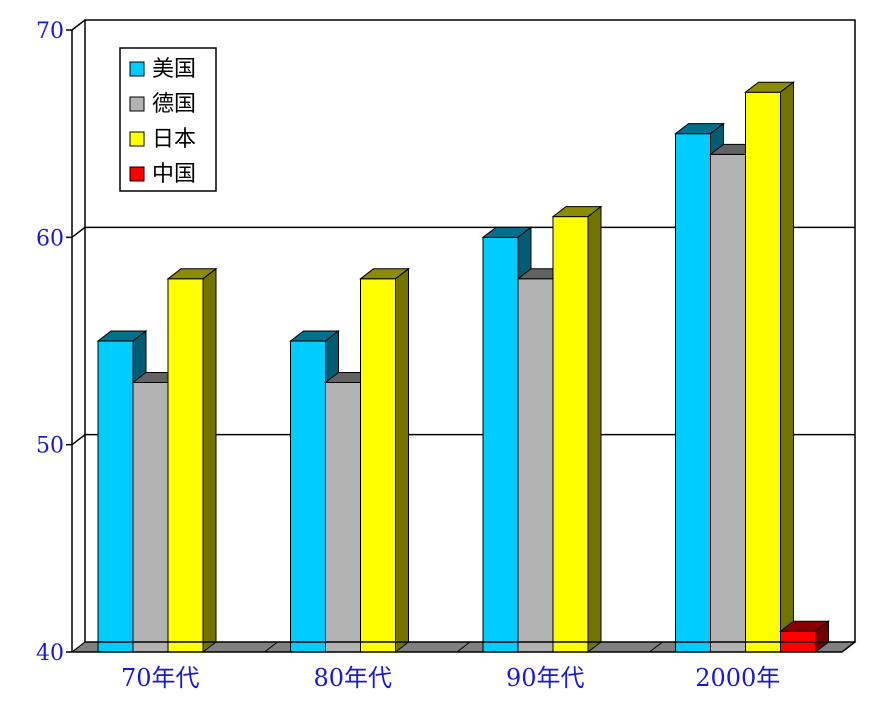 The height and width of the screenshot is (720, 884). I want to click on top-left-edge, so click(78, 25).